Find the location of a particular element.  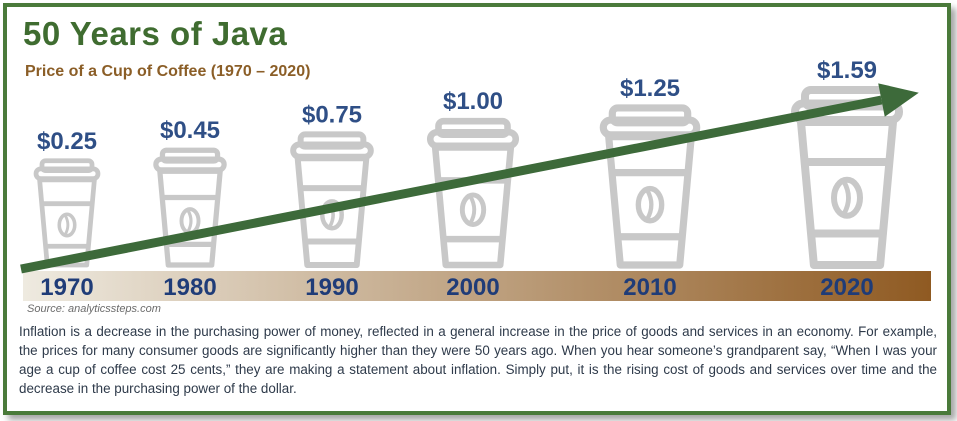

timeline-bar is located at coordinates (477, 286).